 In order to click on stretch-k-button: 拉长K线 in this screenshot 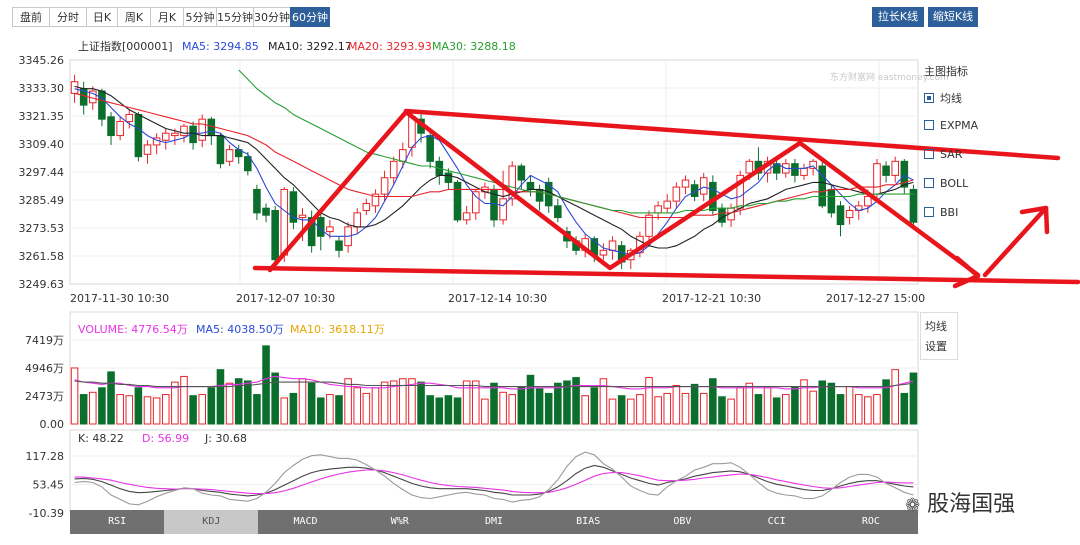, I will do `click(898, 17)`.